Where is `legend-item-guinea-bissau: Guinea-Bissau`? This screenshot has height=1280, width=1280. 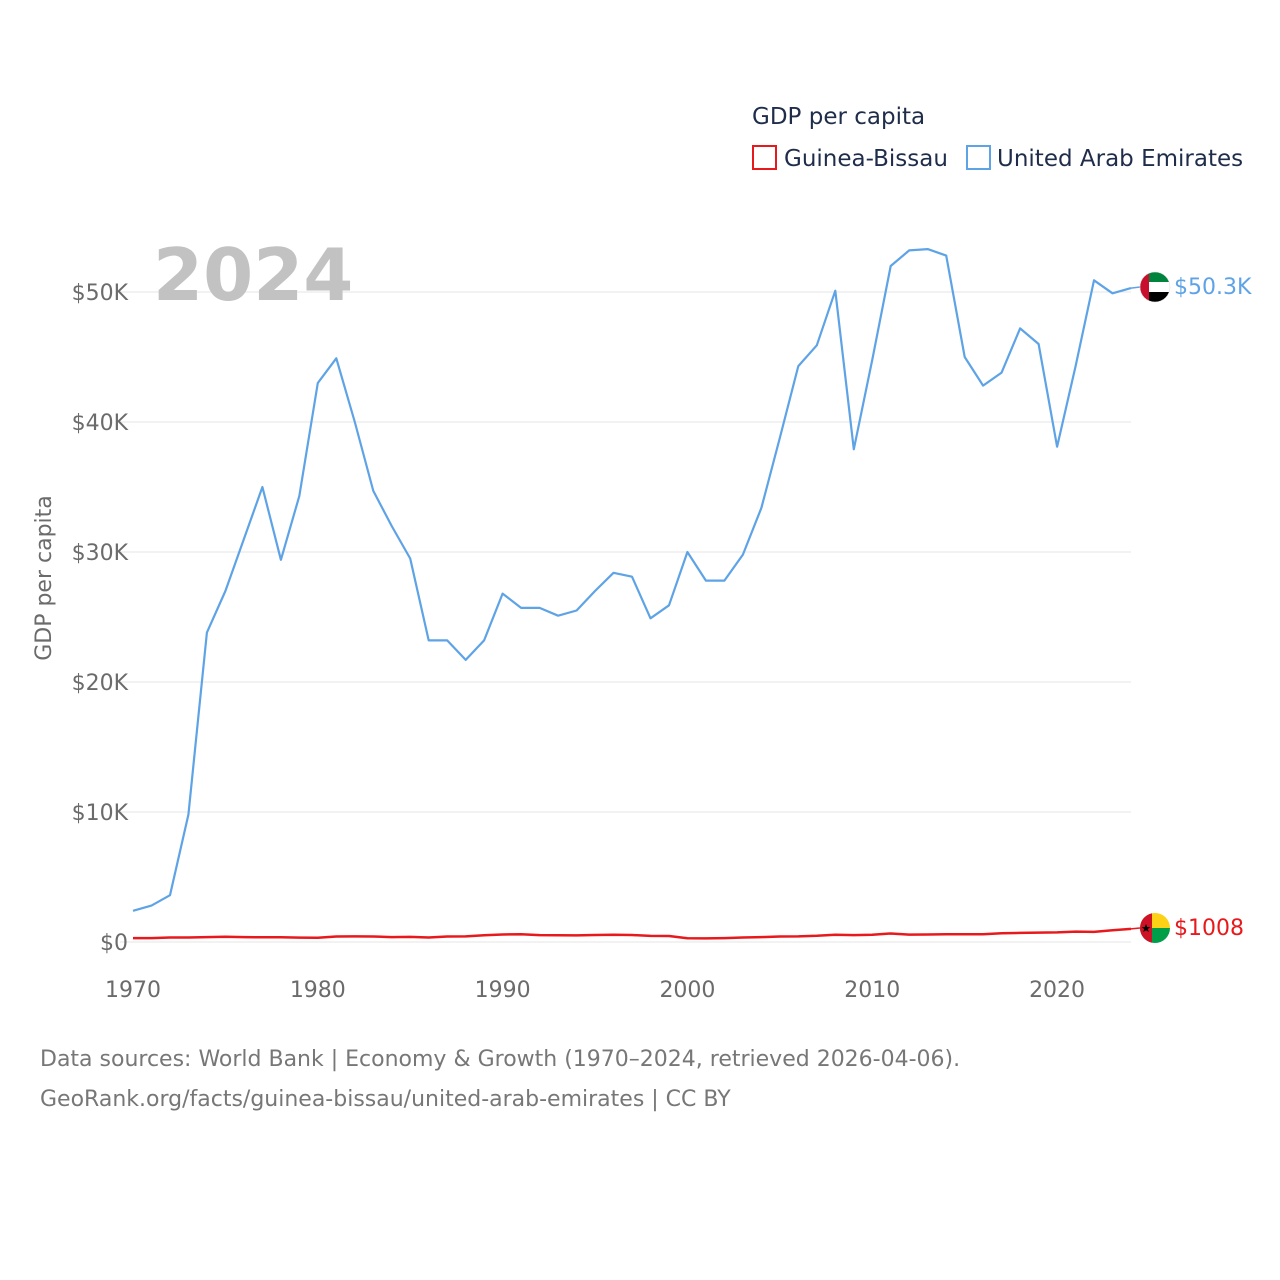
legend-item-guinea-bissau: Guinea-Bissau is located at coordinates (850, 158).